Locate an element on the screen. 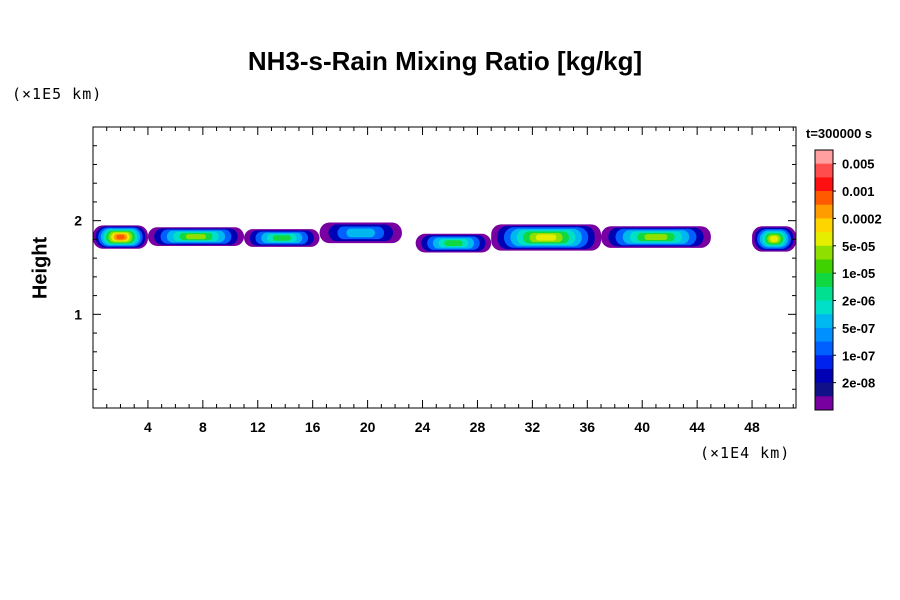 The image size is (900, 600). x-tick-label: 24 is located at coordinates (423, 427).